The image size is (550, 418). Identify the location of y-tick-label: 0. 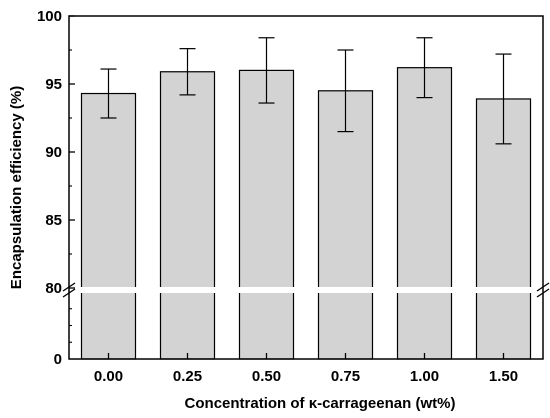
(58, 359).